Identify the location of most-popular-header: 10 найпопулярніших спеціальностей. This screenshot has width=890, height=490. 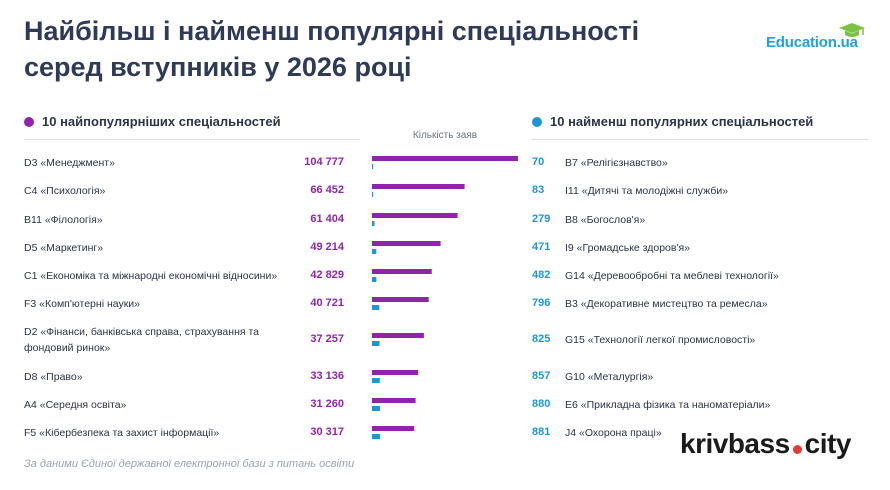
(152, 121).